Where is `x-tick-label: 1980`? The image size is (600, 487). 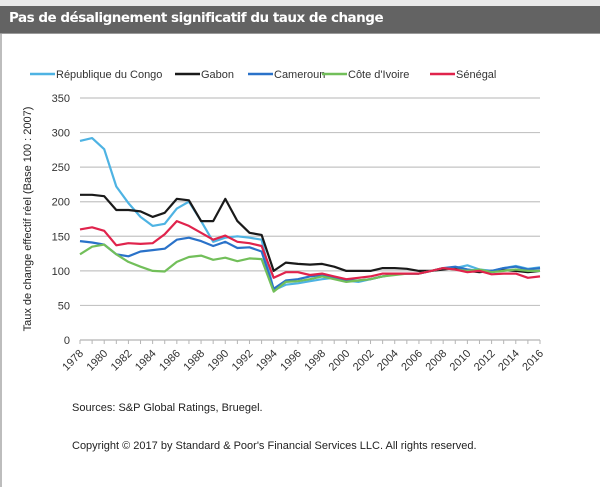
x-tick-label: 1980 is located at coordinates (98, 361).